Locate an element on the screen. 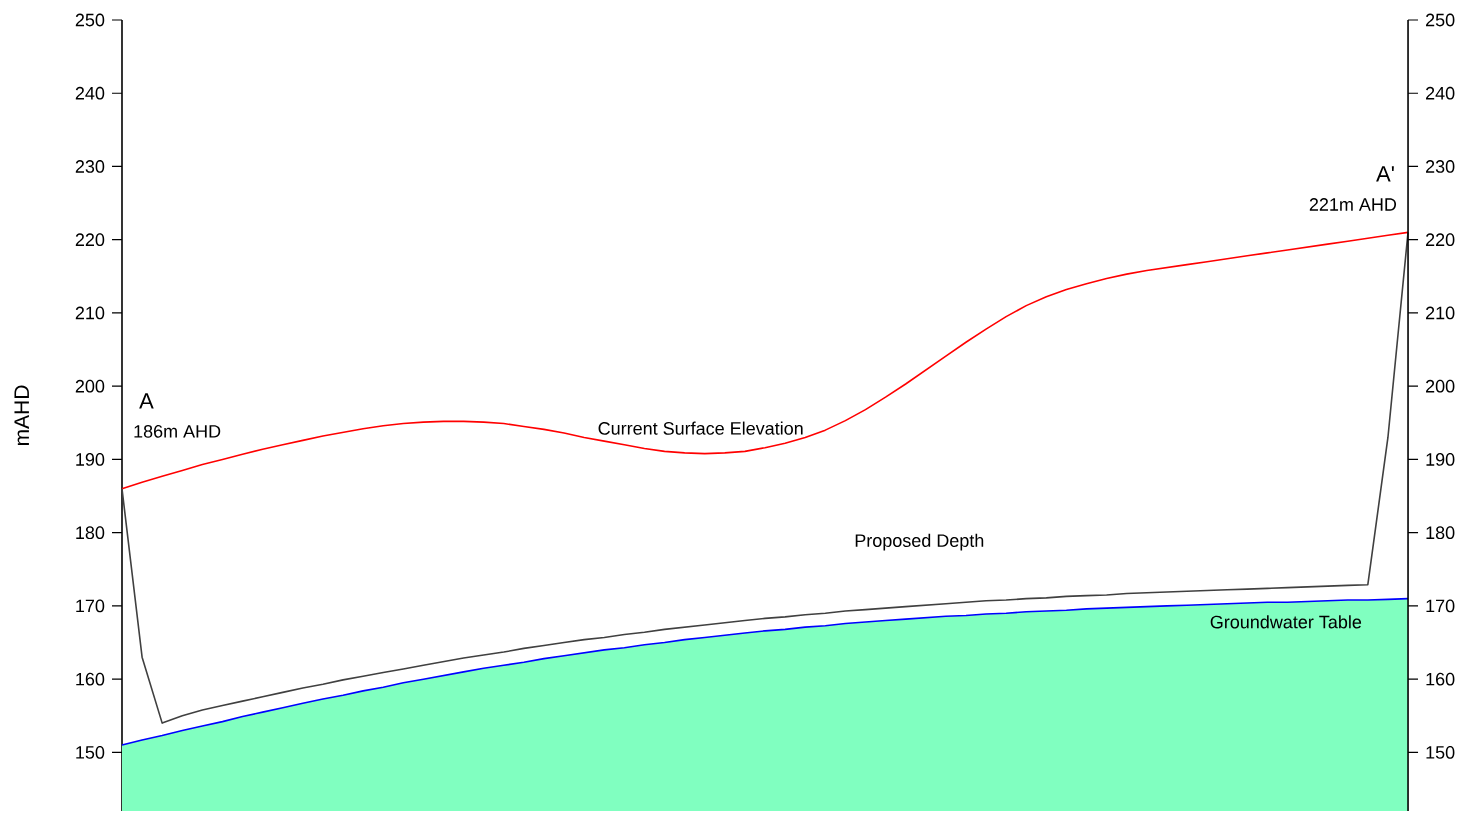  y-tick-label: 240 is located at coordinates (90, 93).